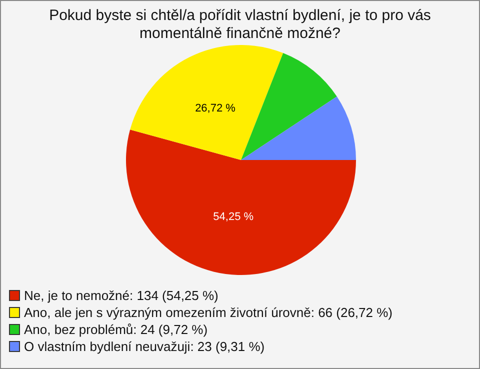  Describe the element at coordinates (240, 25) in the screenshot. I see `chart-title: Pokud byste si chtěl/a pořídit vlastní bydlení, je to pro vás momentálně finančně možné?` at that location.